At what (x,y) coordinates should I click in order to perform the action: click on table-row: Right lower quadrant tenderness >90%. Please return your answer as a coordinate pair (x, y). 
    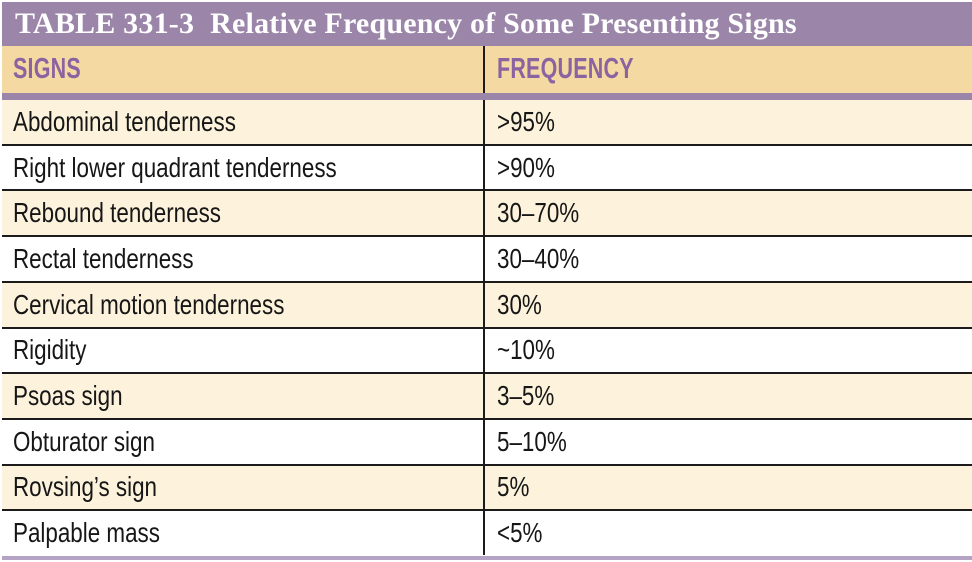
    Looking at the image, I should click on (487, 166).